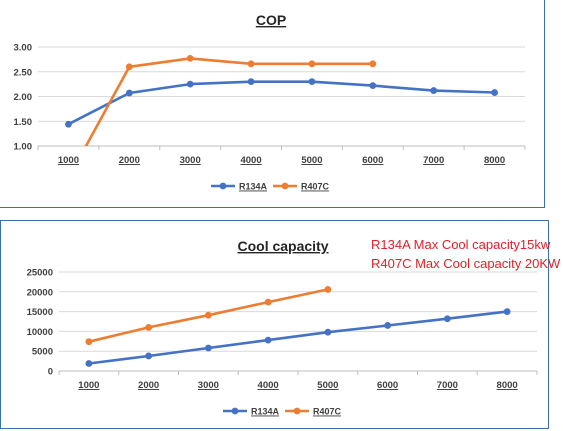 The width and height of the screenshot is (563, 431). Describe the element at coordinates (42, 352) in the screenshot. I see `y-tick-label: 5000` at that location.